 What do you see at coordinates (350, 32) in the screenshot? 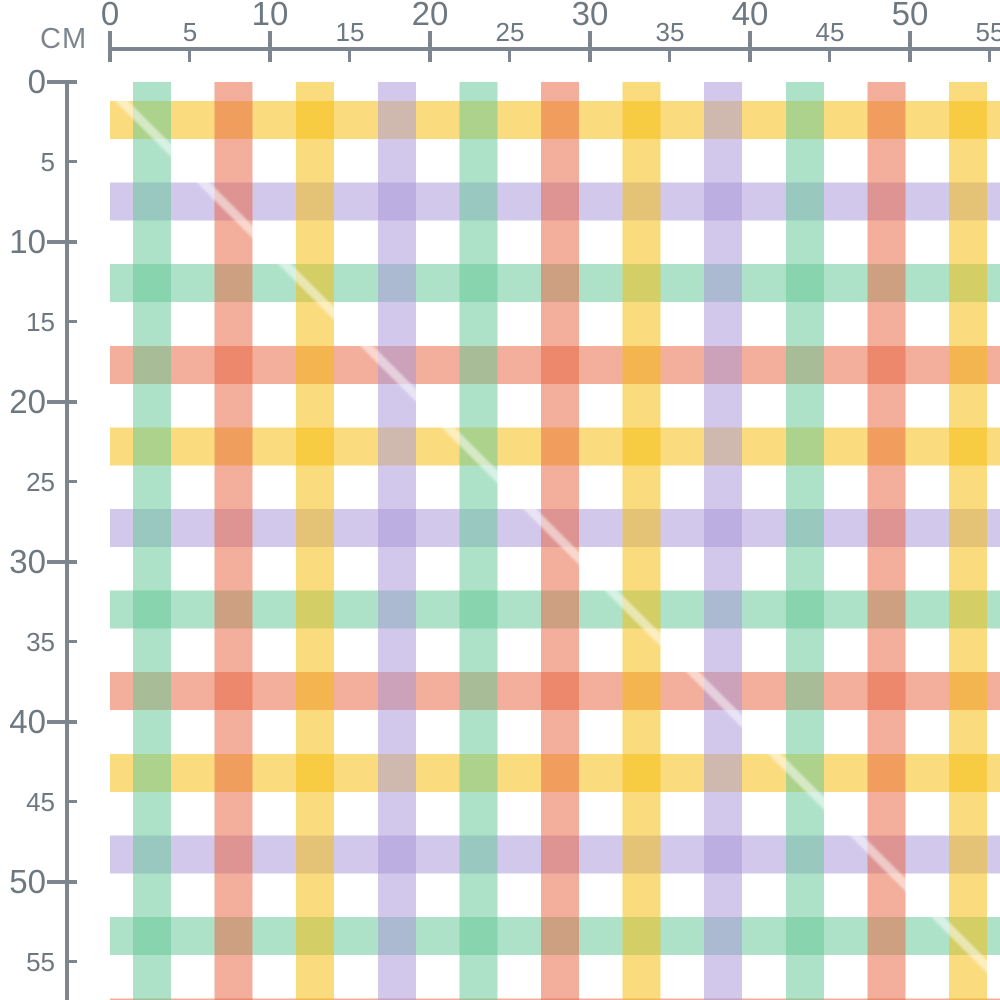
I see `h-tick-label-15: 15` at bounding box center [350, 32].